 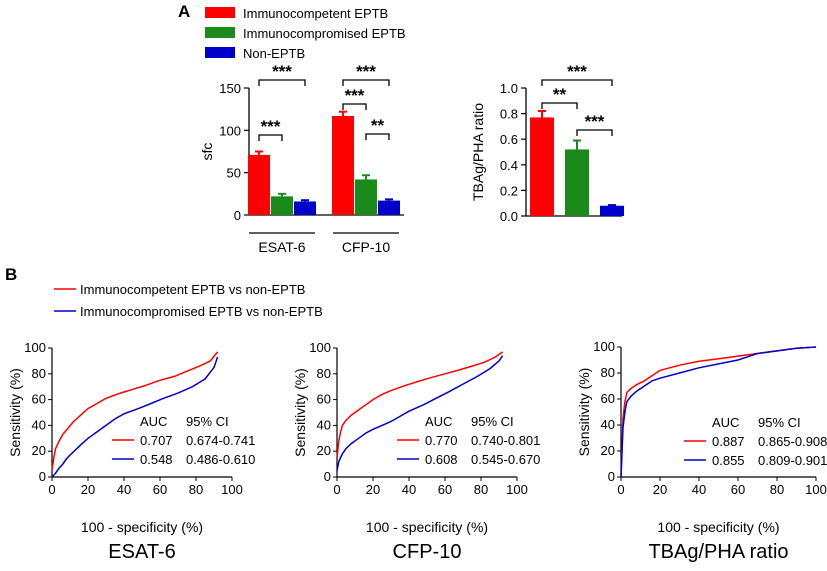 What do you see at coordinates (234, 173) in the screenshot?
I see `y-tick-label: 50` at bounding box center [234, 173].